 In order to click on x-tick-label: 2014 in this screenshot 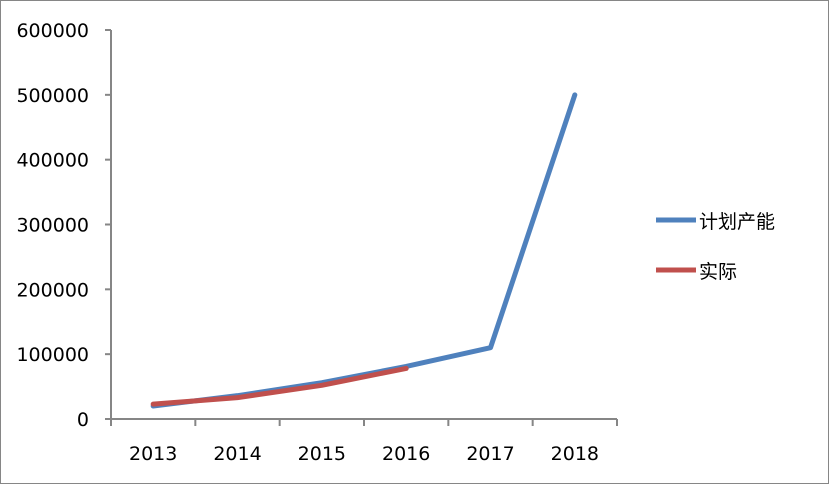, I will do `click(237, 454)`.